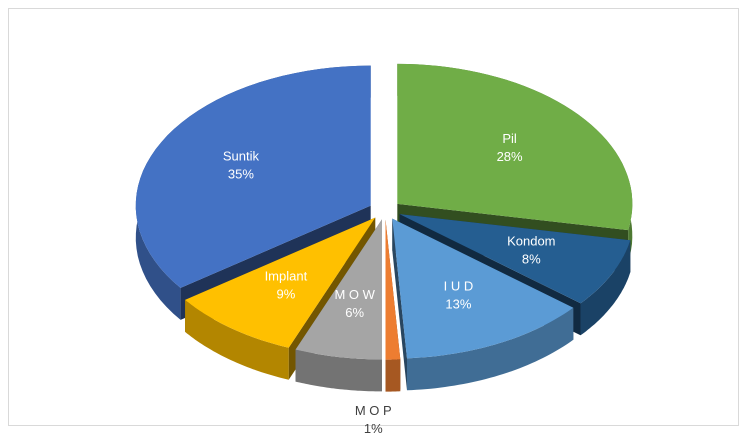  Describe the element at coordinates (531, 258) in the screenshot. I see `data-label-value: 8%` at that location.